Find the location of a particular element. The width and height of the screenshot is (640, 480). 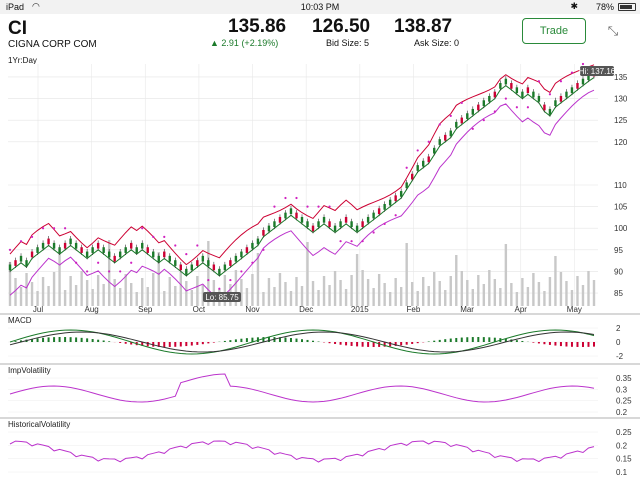

bid-size: Bid Size: 5 is located at coordinates (348, 43).